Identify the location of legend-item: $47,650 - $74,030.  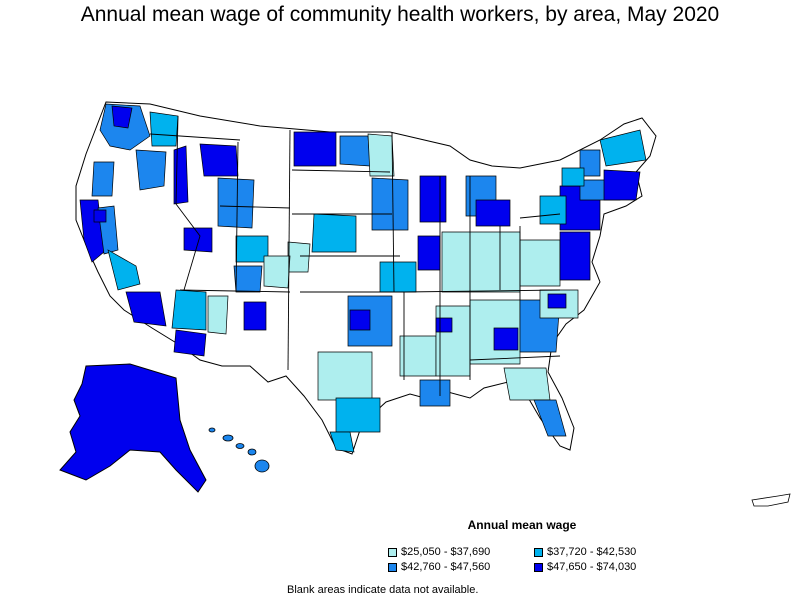
(585, 567).